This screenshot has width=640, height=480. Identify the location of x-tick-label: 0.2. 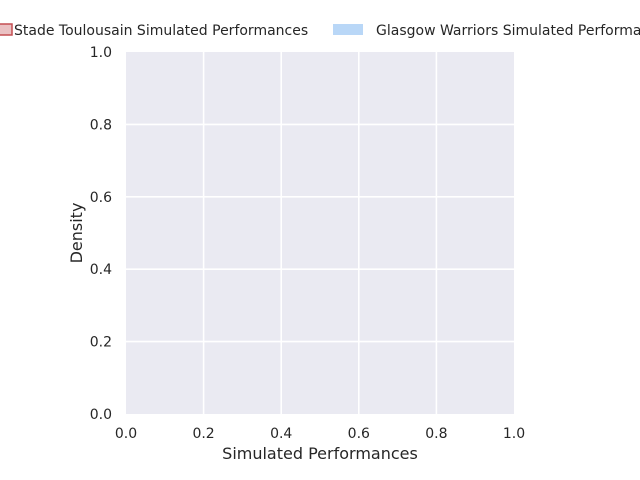
(203, 434).